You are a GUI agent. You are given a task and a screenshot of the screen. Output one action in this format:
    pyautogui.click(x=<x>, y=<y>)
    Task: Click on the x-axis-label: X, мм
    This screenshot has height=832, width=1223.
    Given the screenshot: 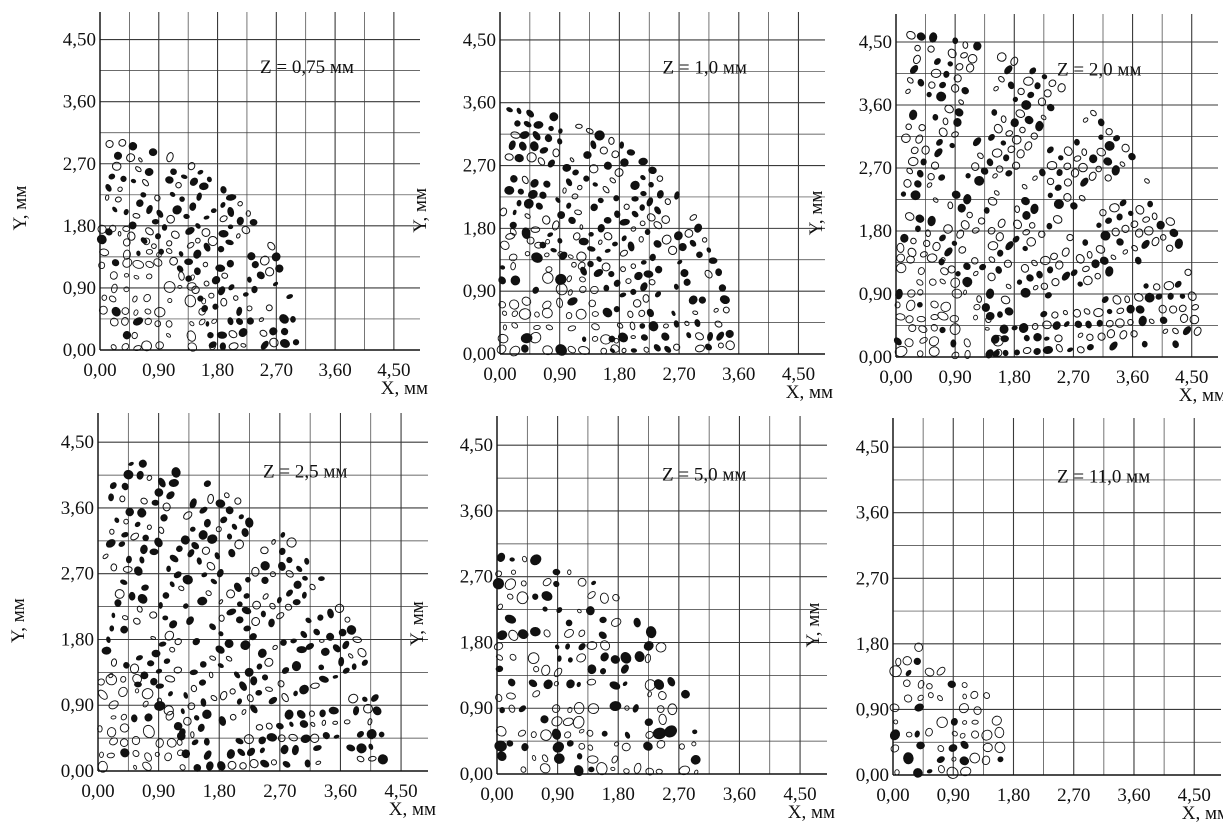 What is the action you would take?
    pyautogui.click(x=809, y=392)
    